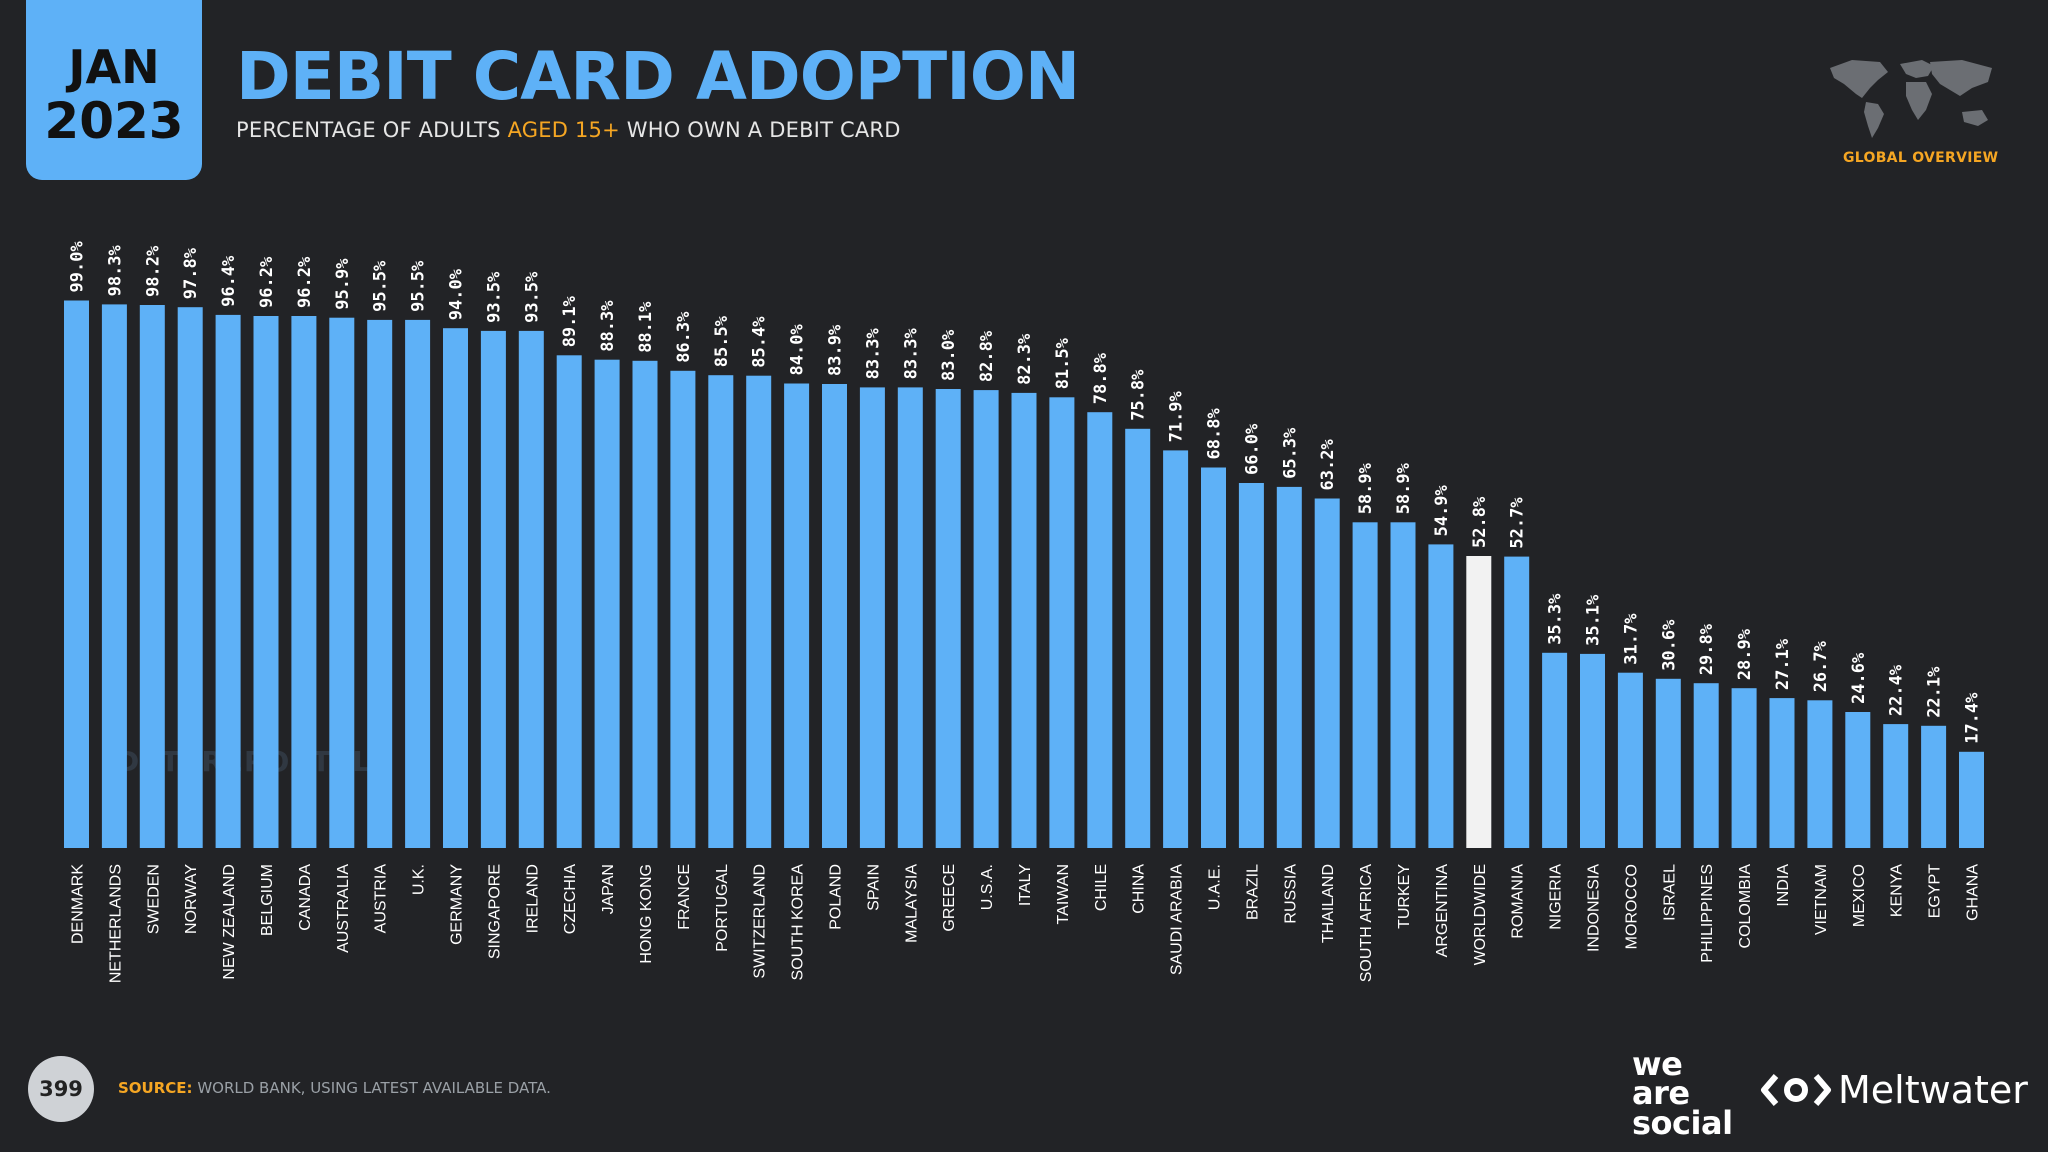 This screenshot has width=2048, height=1152. What do you see at coordinates (190, 577) in the screenshot?
I see `bar-norway` at bounding box center [190, 577].